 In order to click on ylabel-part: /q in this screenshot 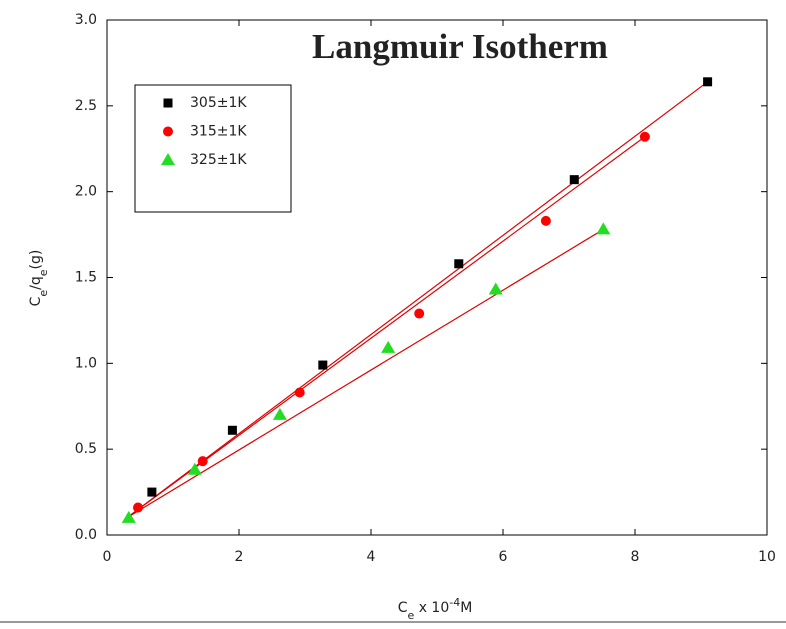, I will do `click(36, 283)`.